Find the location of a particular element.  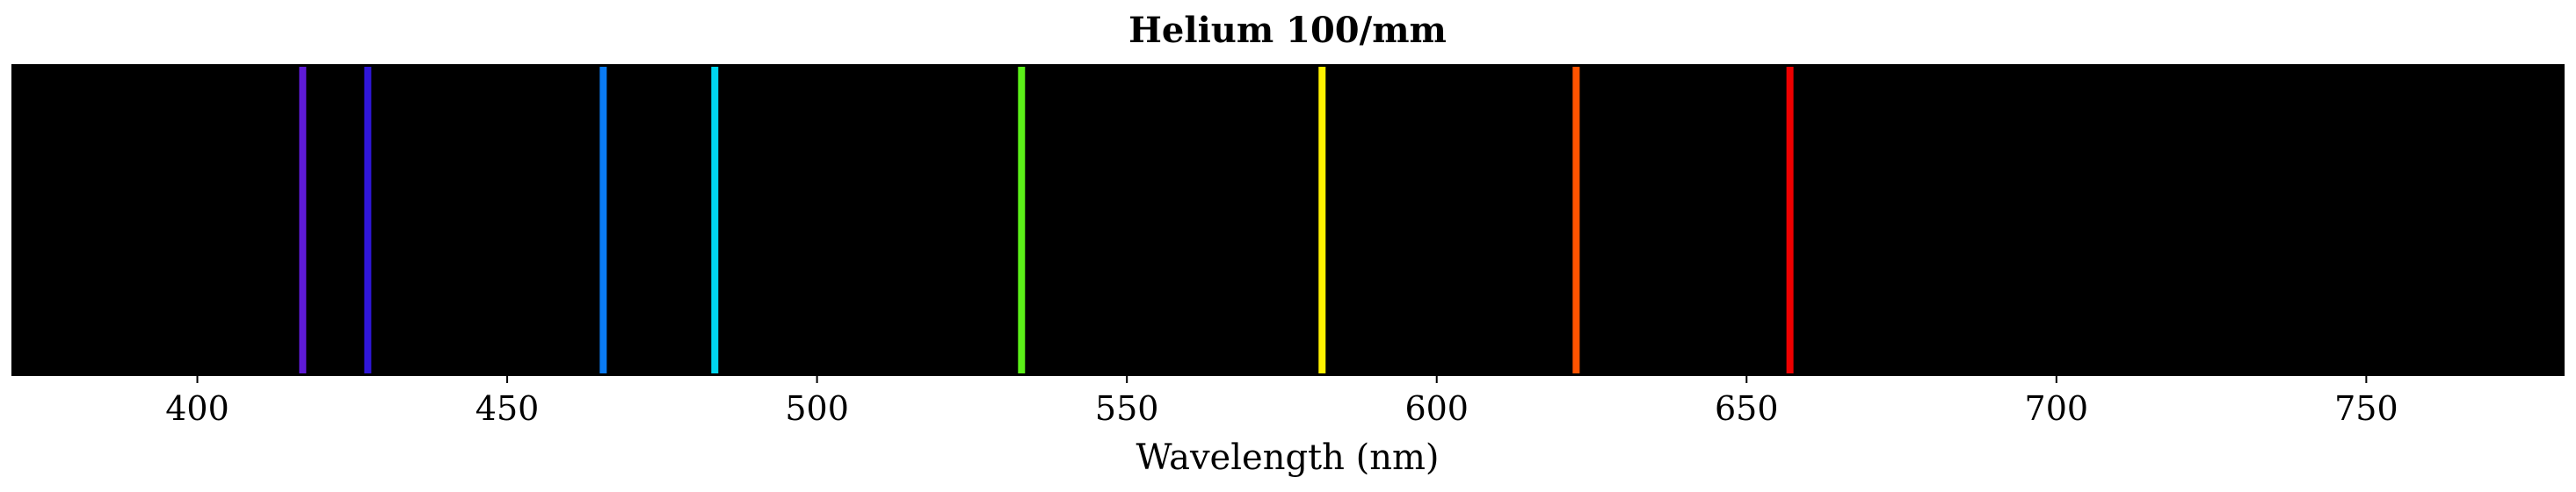

x-axis-label: Wavelength (nm) is located at coordinates (1287, 458).